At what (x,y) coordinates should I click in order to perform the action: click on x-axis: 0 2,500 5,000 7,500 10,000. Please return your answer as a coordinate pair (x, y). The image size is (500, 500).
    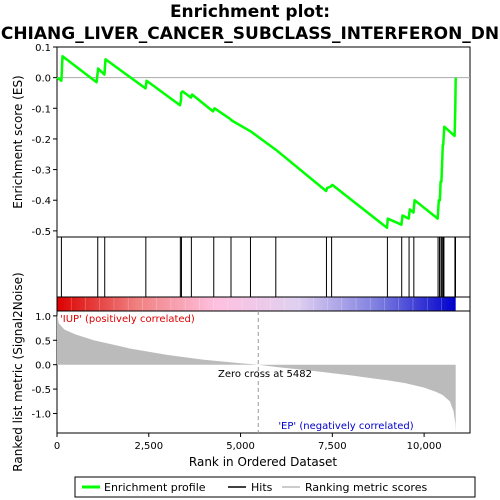
    Looking at the image, I should click on (248, 442).